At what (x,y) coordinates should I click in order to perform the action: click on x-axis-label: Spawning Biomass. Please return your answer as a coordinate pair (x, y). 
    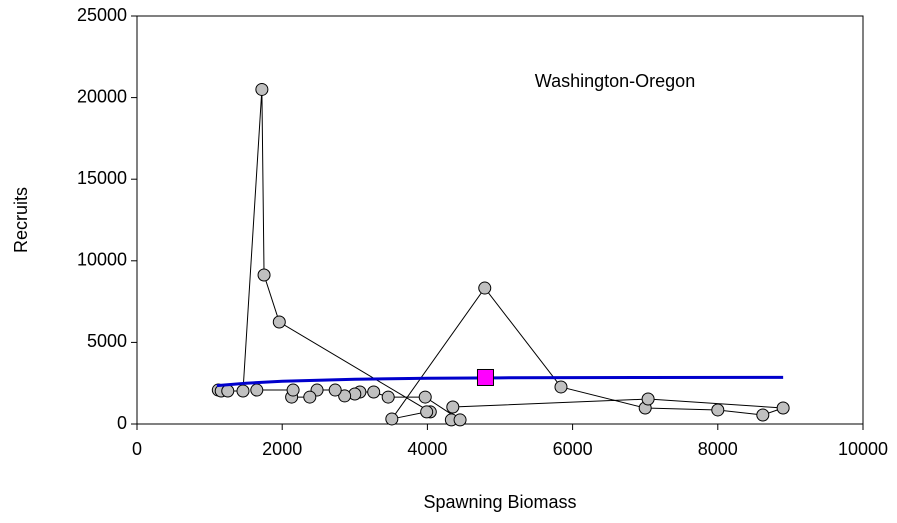
    Looking at the image, I should click on (499, 502).